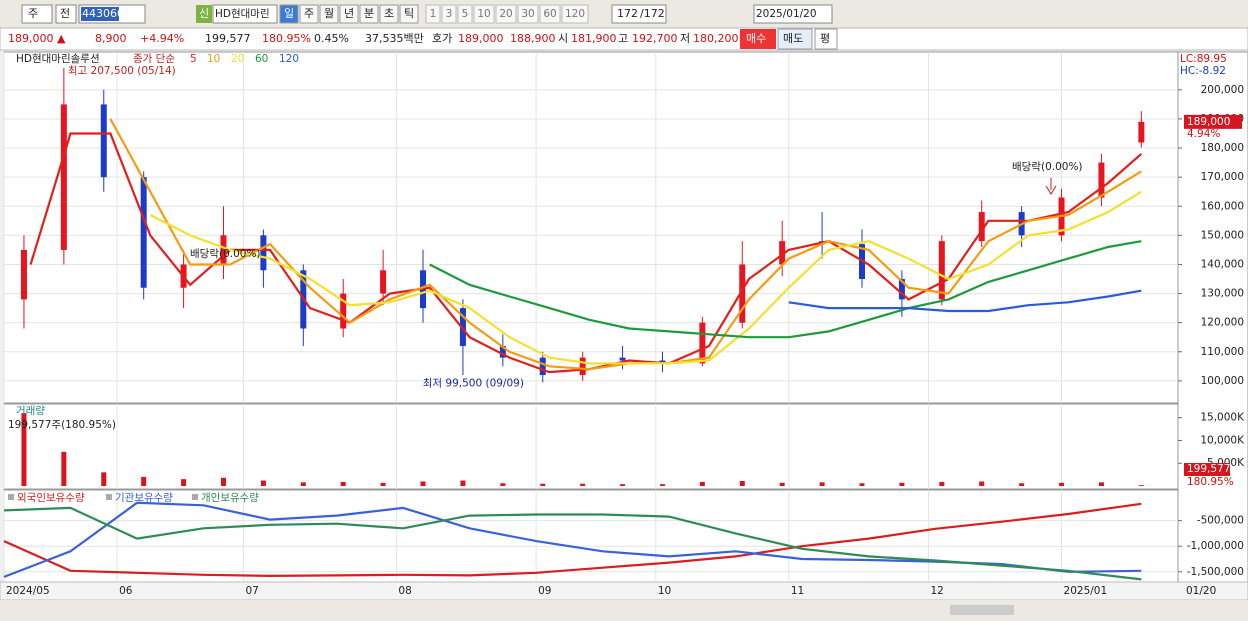 The height and width of the screenshot is (621, 1248). Describe the element at coordinates (154, 59) in the screenshot. I see `legend-title: 종가 단순` at that location.